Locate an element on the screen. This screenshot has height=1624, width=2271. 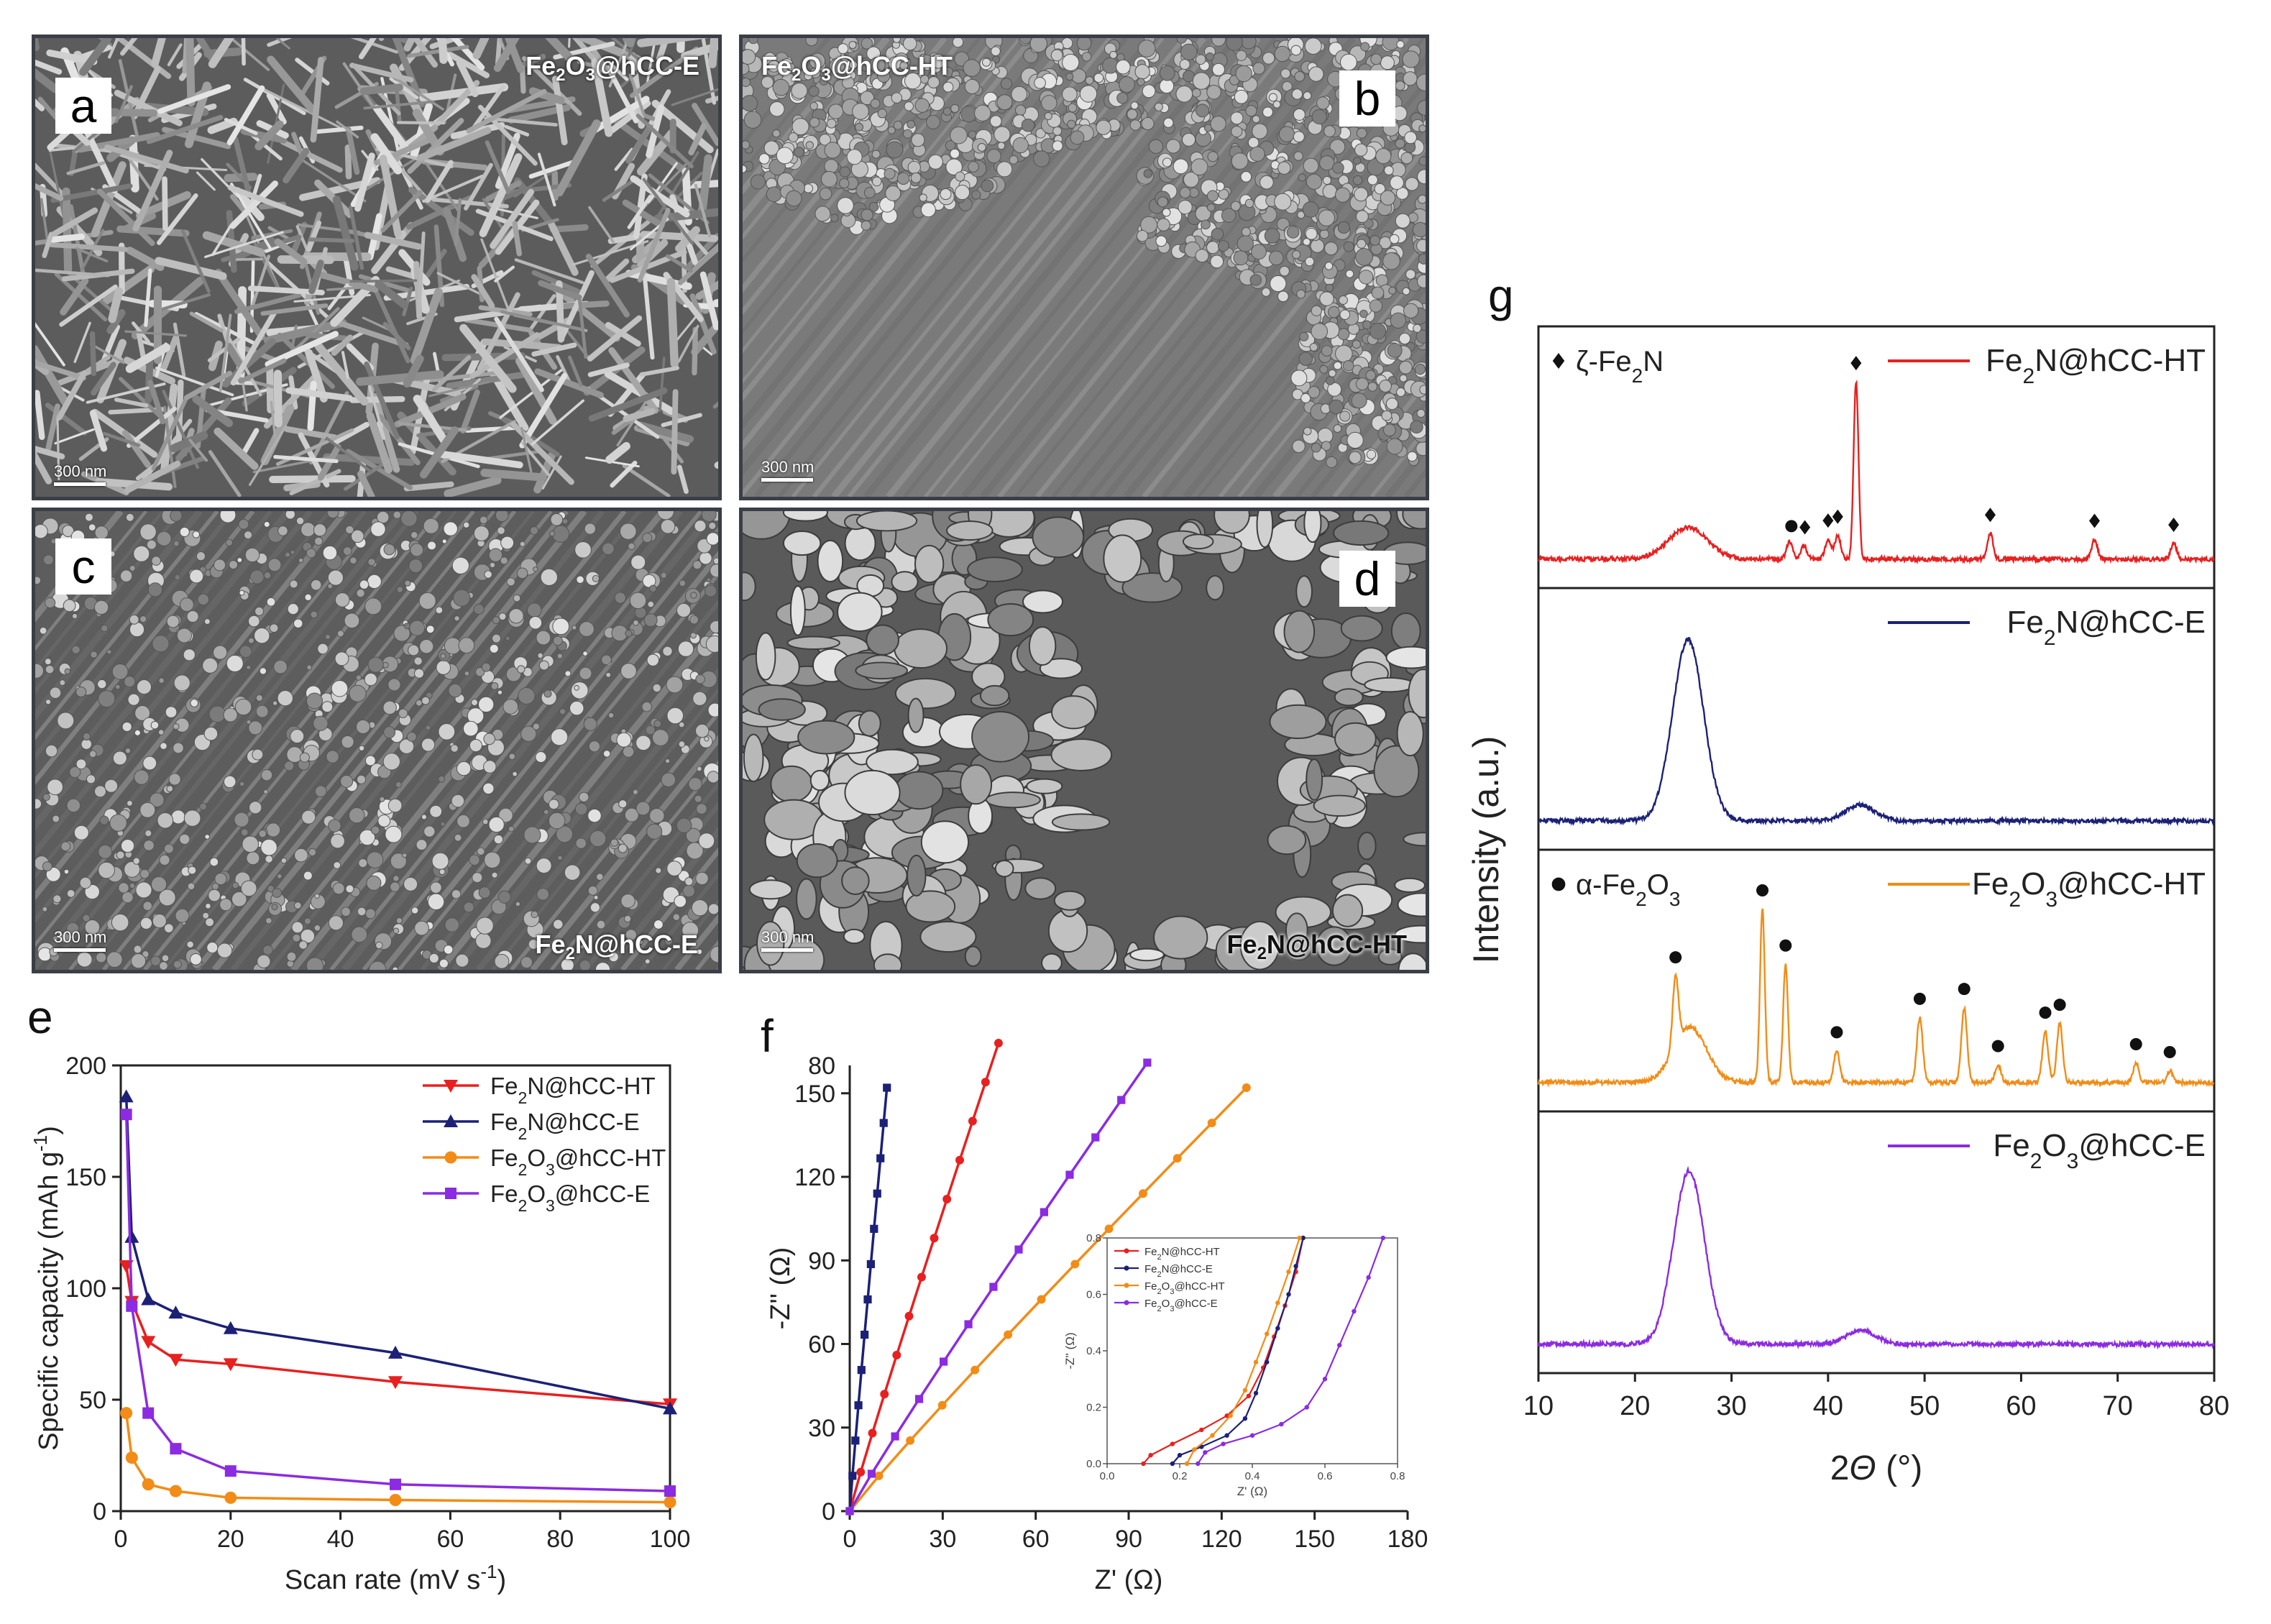
series-Fe2O3@hCC-E is located at coordinates (998, 1286).